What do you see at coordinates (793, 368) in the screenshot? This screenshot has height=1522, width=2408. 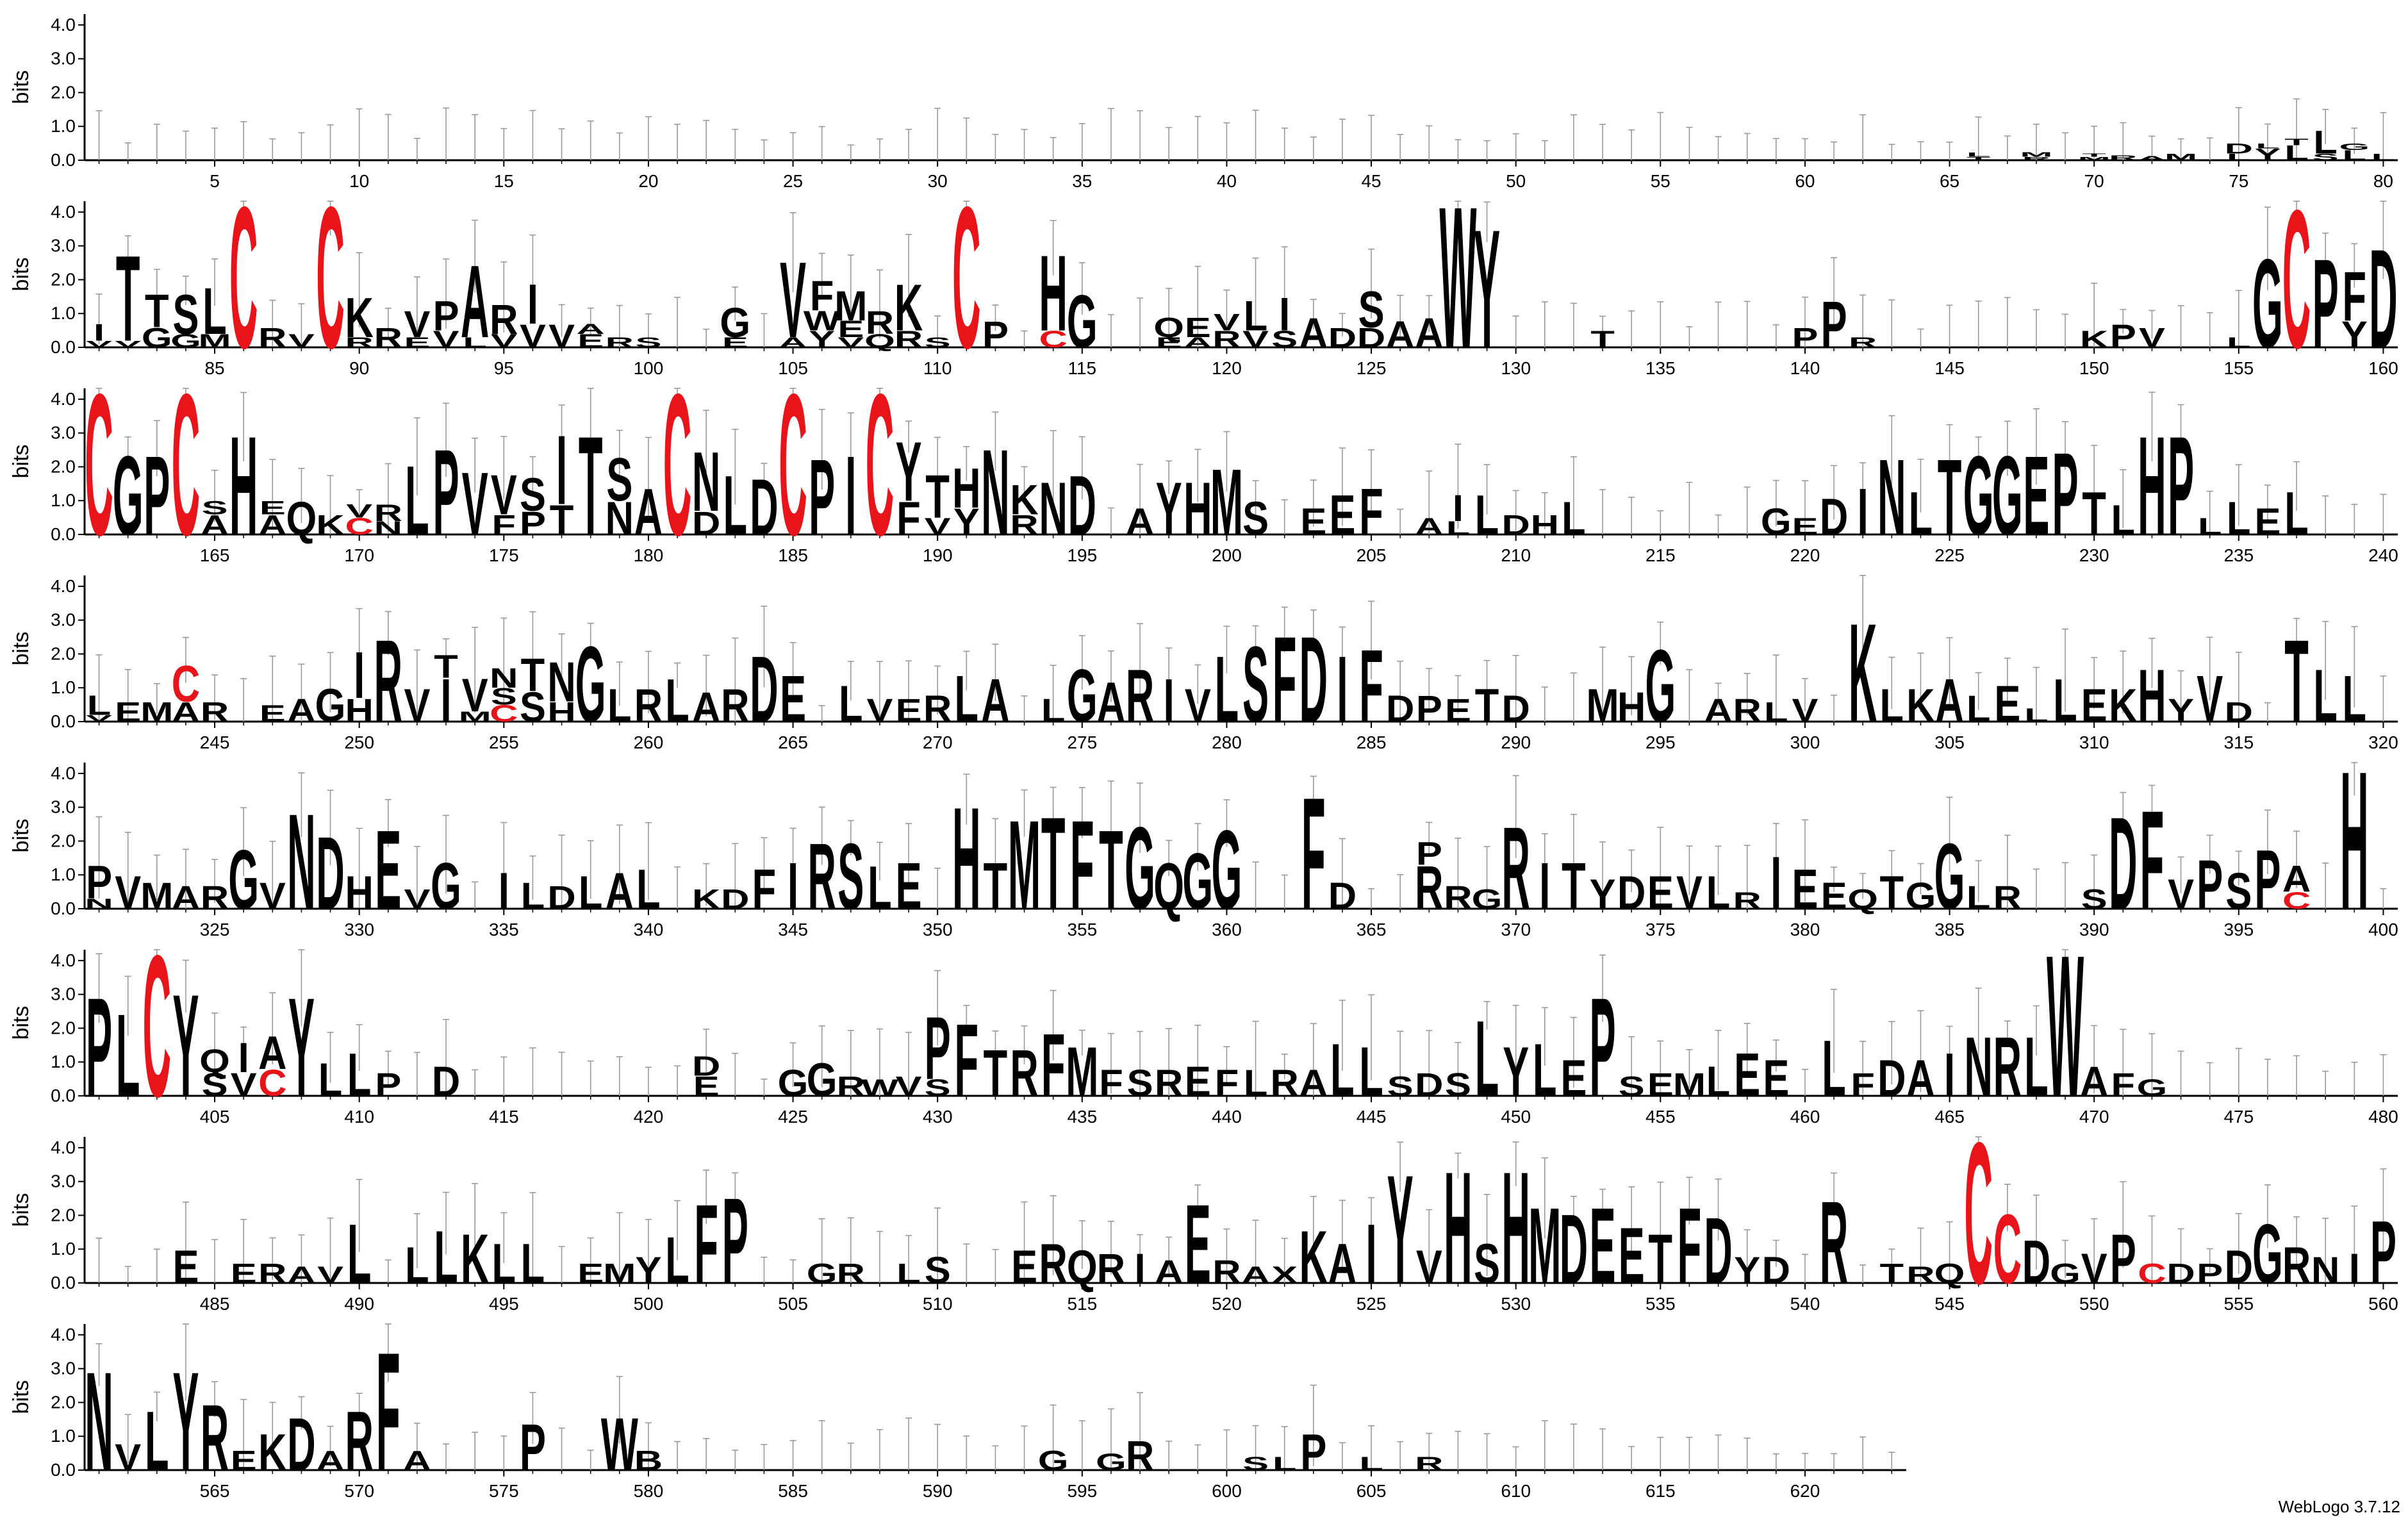 I see `x-tick-label: 105` at bounding box center [793, 368].